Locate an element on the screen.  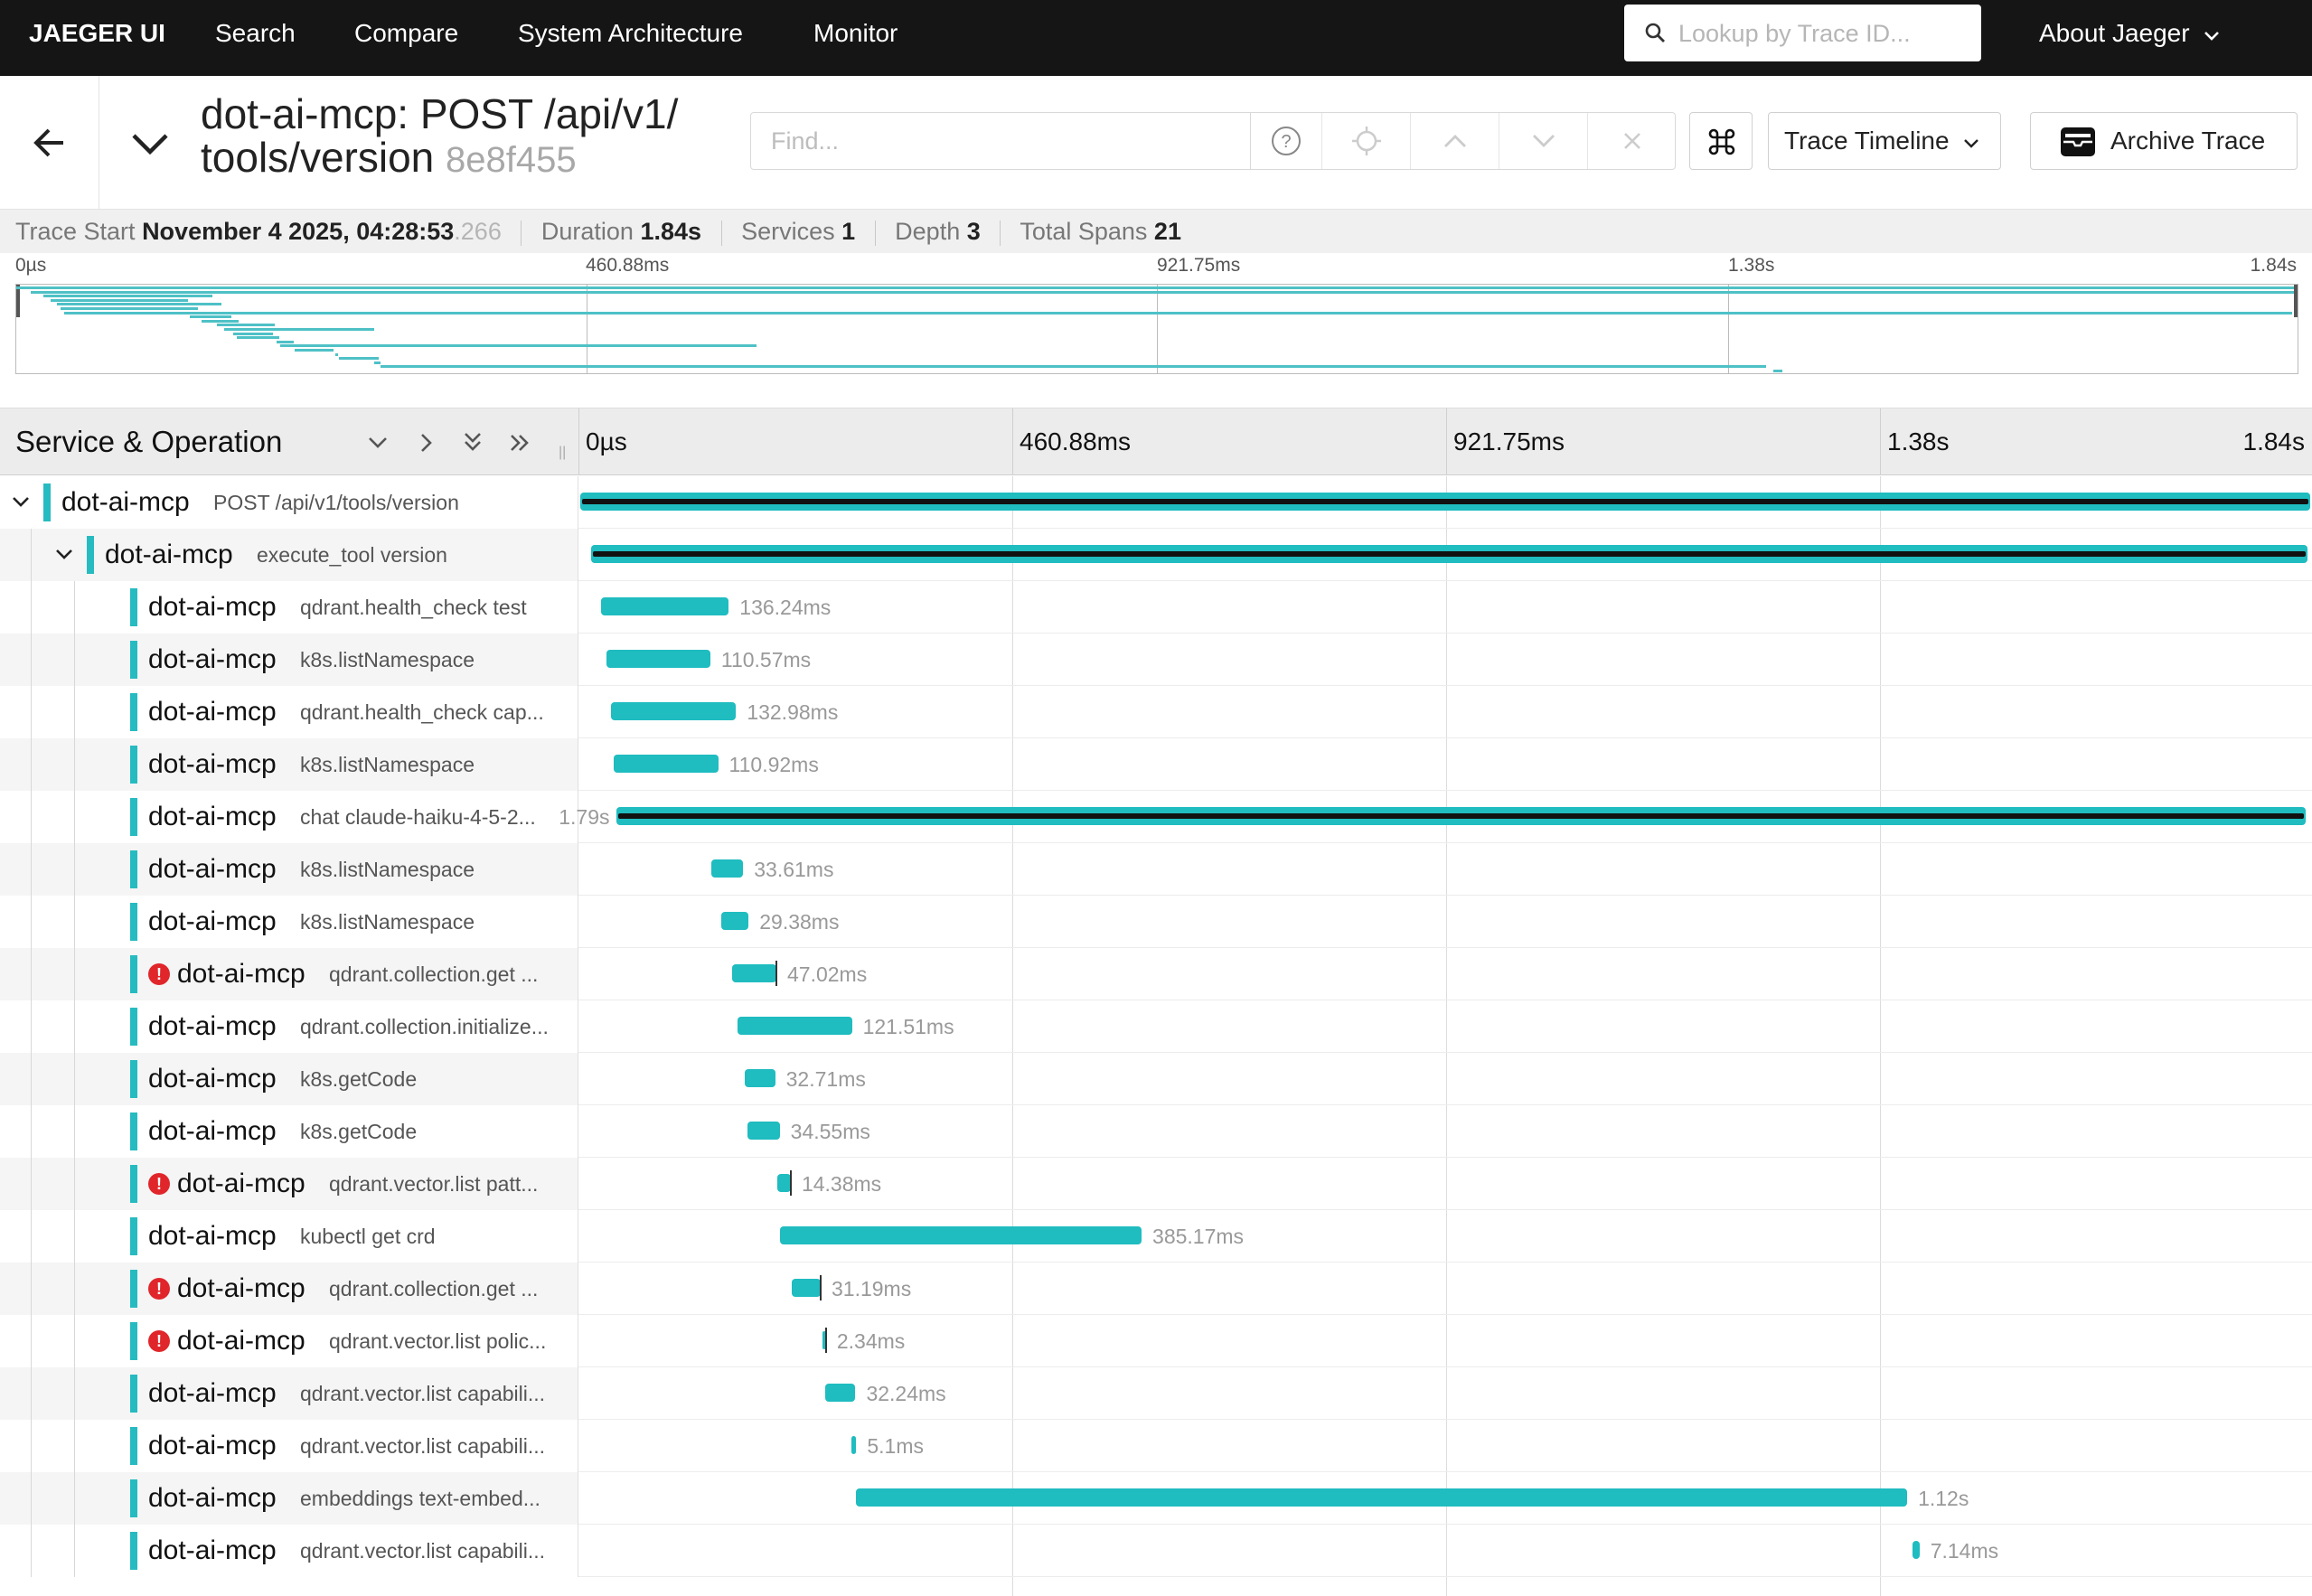
span-row: dot-ai-mcp execute_tool version is located at coordinates (1156, 555).